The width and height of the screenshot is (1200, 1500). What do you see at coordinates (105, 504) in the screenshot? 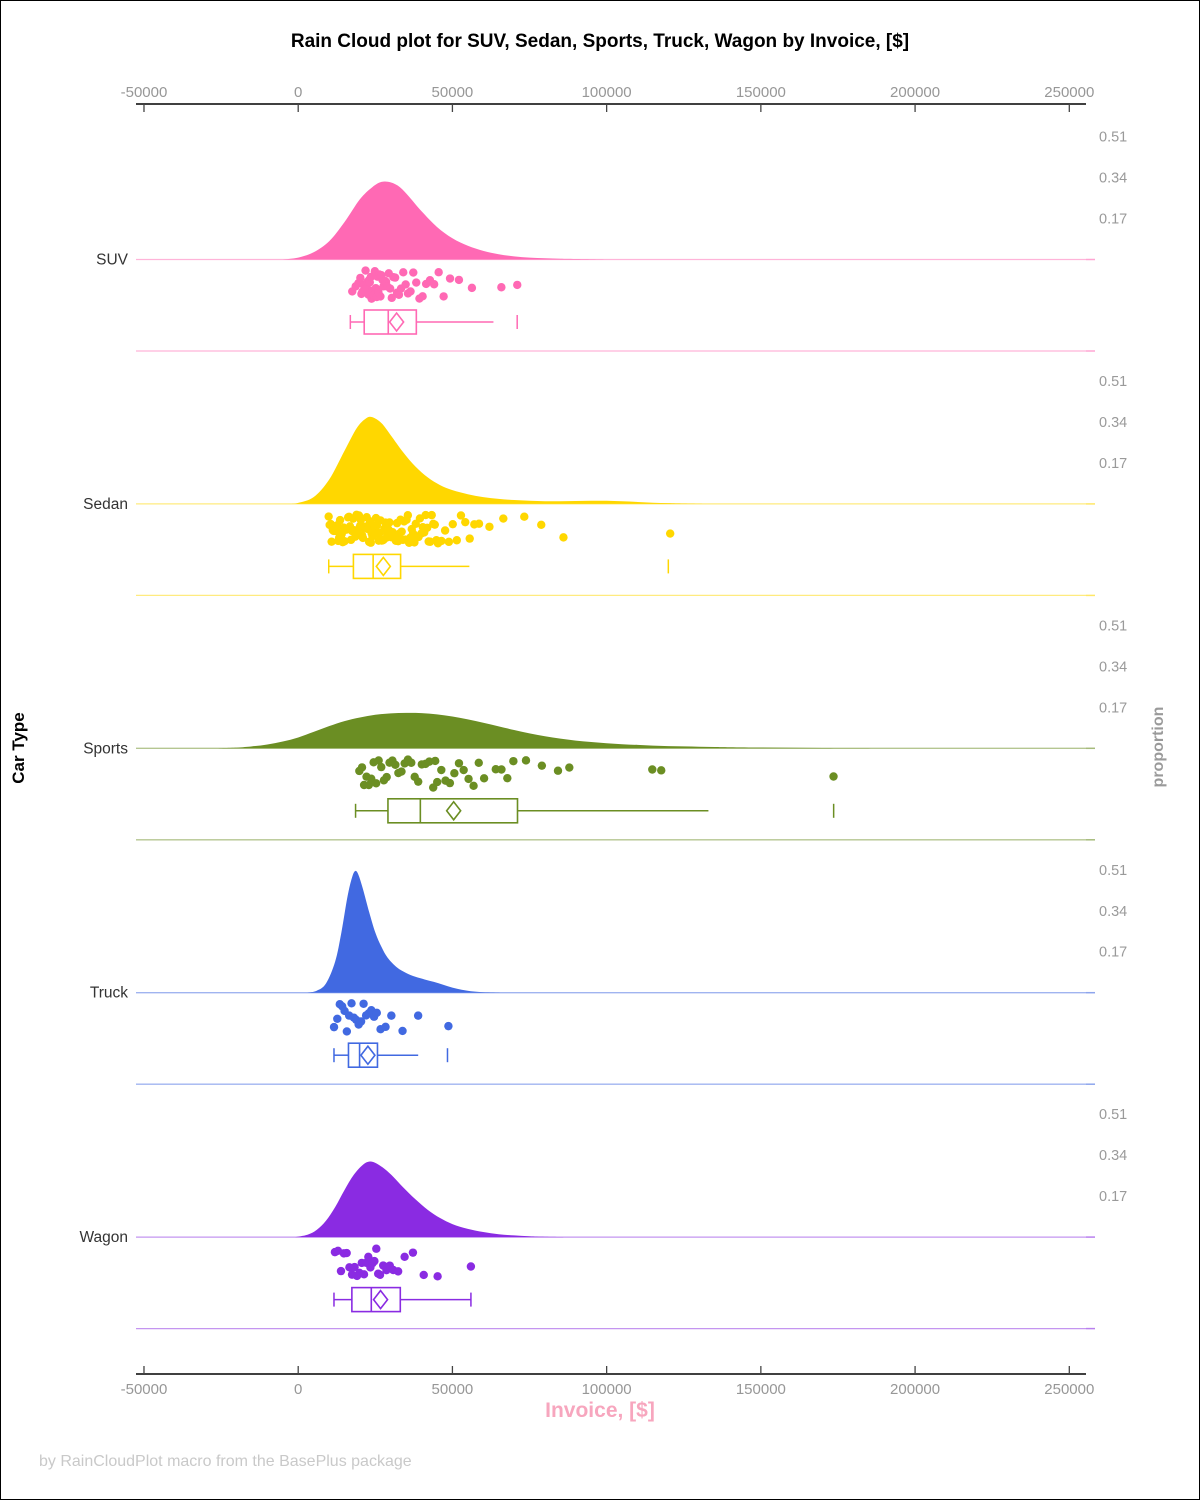
I see `category-label-sedan: Sedan` at bounding box center [105, 504].